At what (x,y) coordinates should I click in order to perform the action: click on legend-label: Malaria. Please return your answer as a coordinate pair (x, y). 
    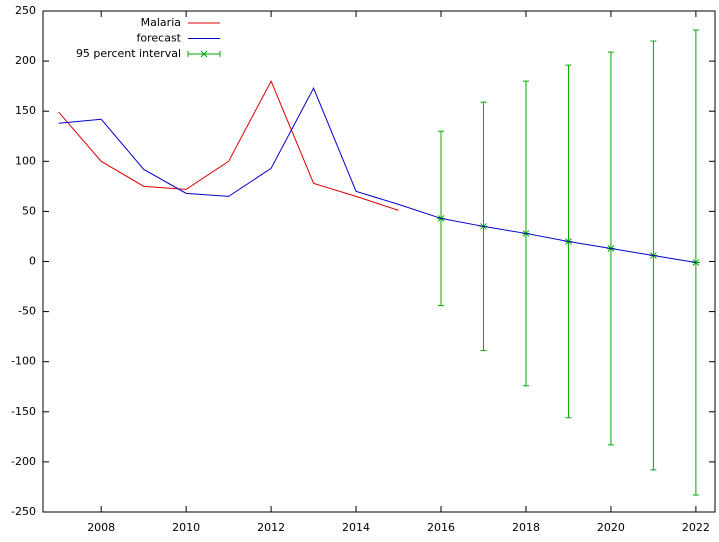
    Looking at the image, I should click on (161, 22).